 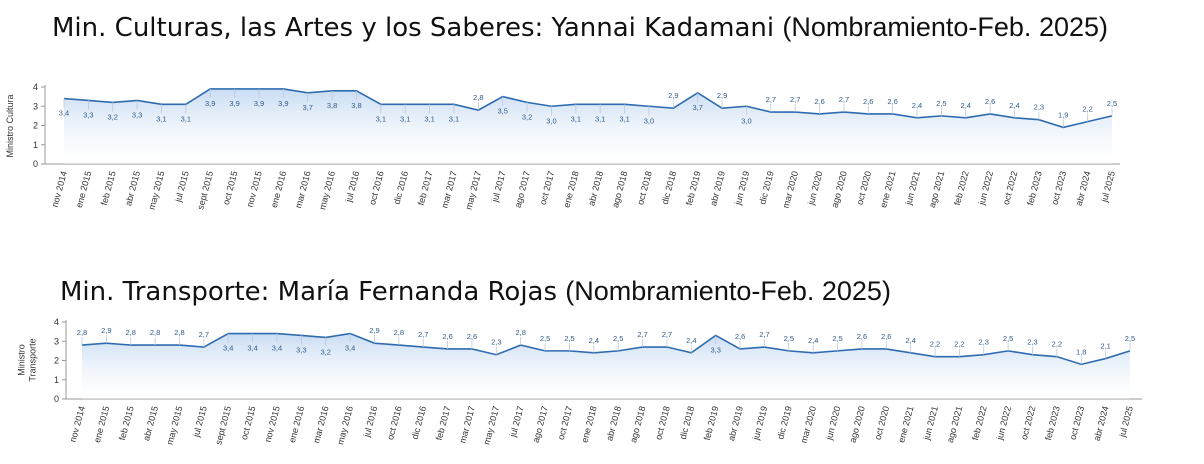 I want to click on x-tick-label: may 2016, so click(x=327, y=190).